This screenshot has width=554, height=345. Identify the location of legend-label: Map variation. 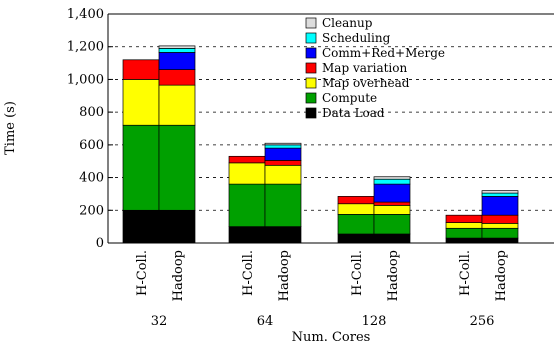
(364, 68).